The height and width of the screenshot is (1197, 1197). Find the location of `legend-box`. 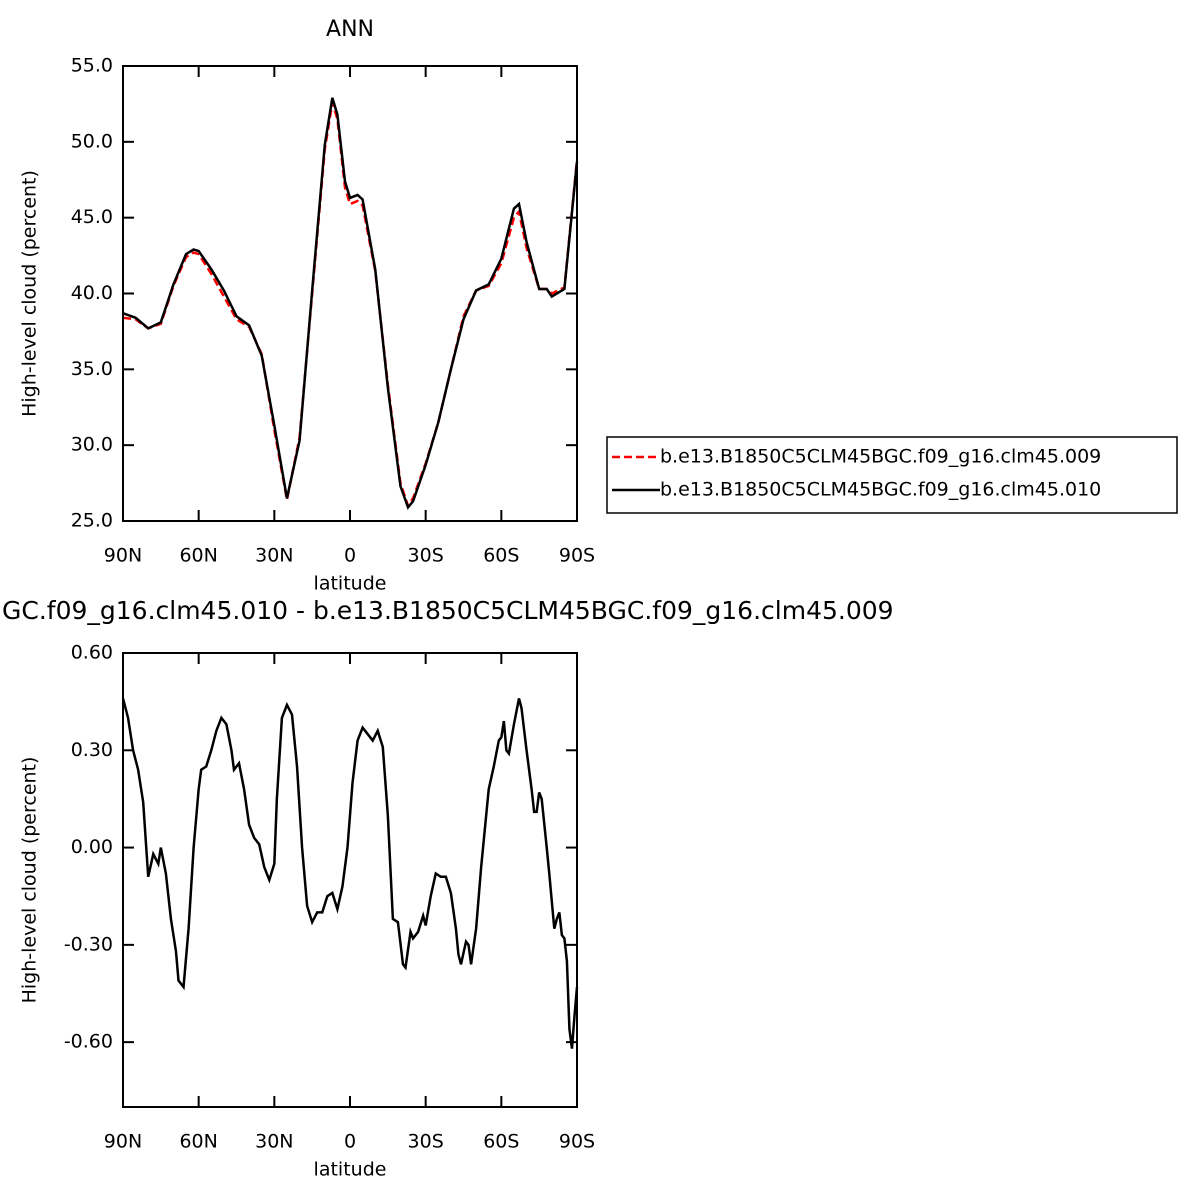

legend-box is located at coordinates (892, 475).